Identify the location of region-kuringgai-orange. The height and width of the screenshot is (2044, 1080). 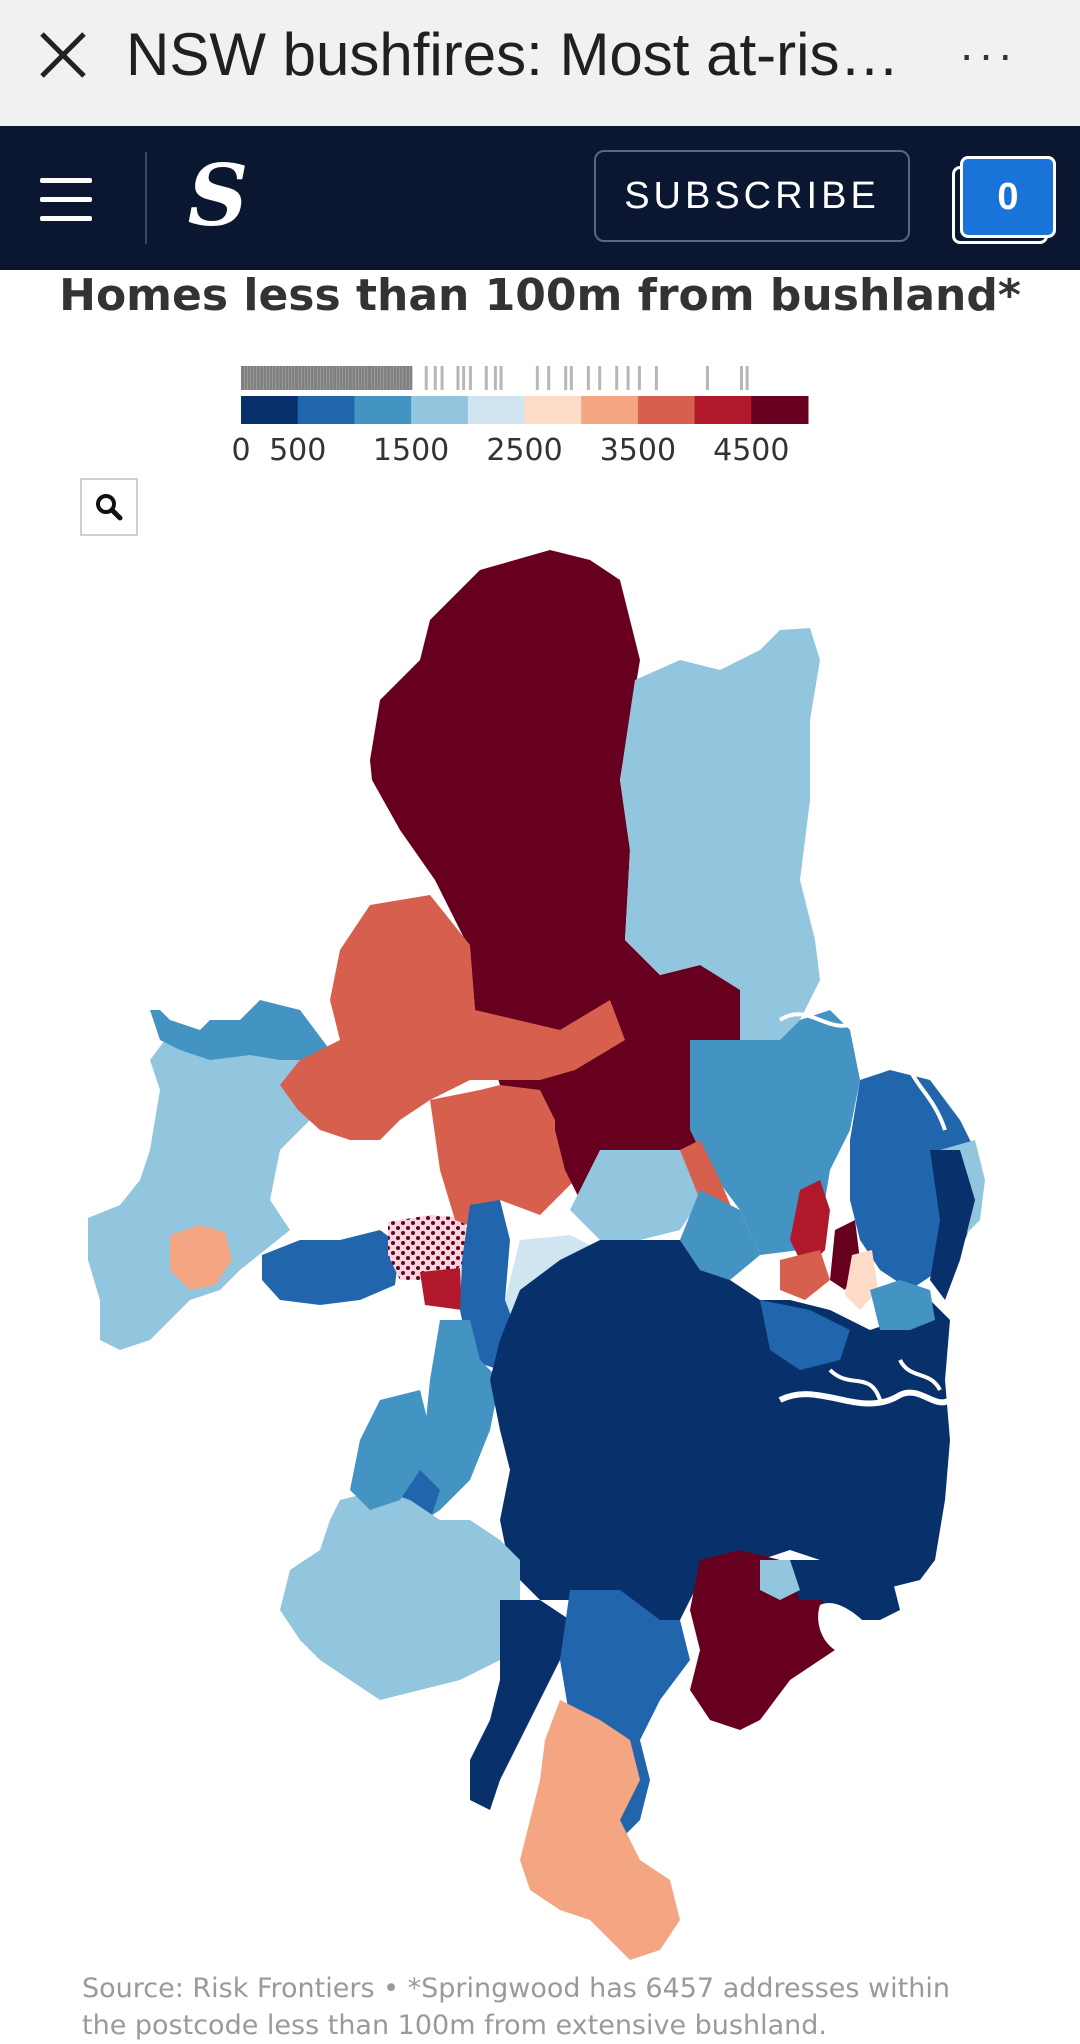
(805, 1275).